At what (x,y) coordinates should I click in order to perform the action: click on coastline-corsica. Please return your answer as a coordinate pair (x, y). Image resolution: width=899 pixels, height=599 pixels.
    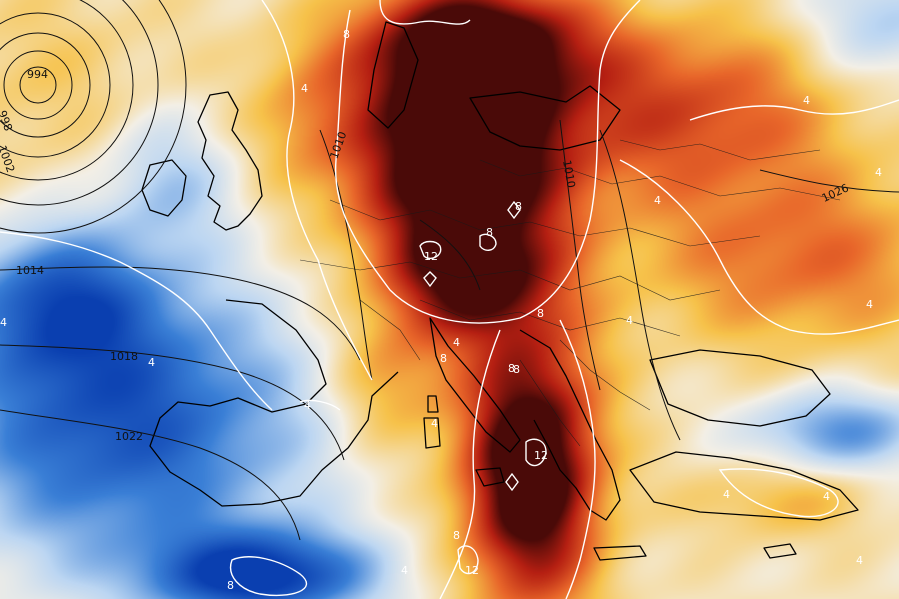
    Looking at the image, I should click on (433, 404).